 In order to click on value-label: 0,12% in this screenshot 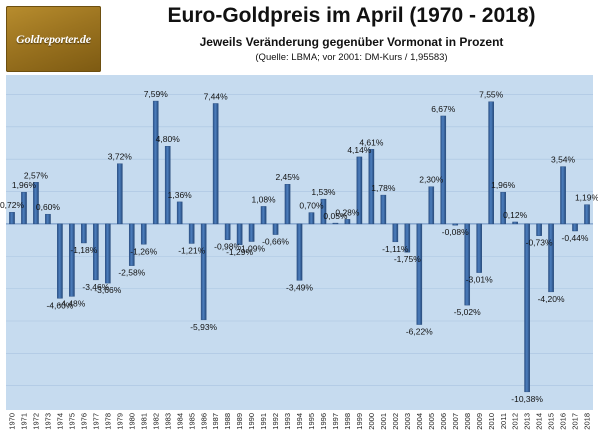, I will do `click(515, 215)`.